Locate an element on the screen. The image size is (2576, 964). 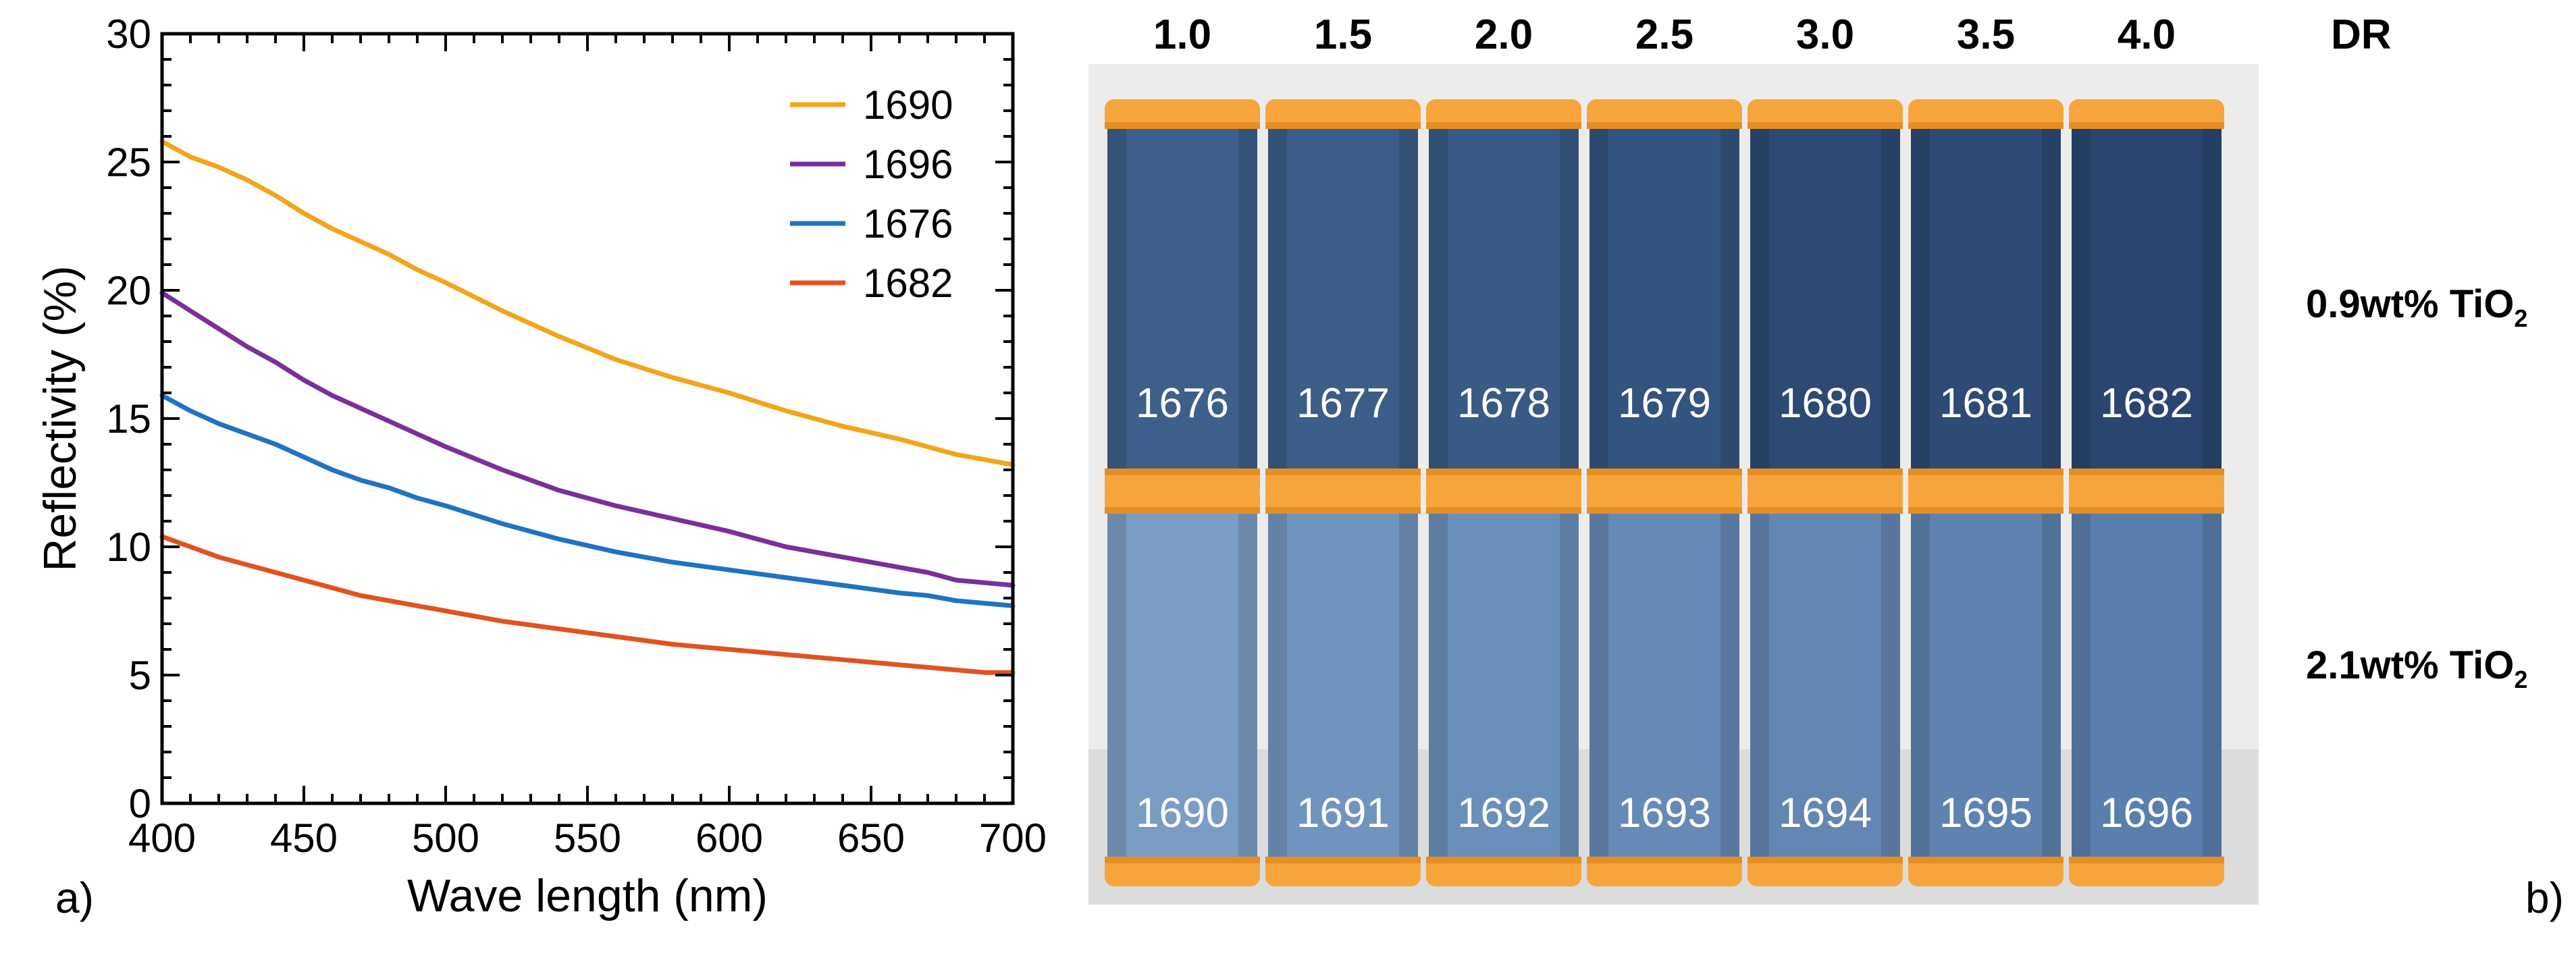
x-tick-label: 400 is located at coordinates (162, 838).